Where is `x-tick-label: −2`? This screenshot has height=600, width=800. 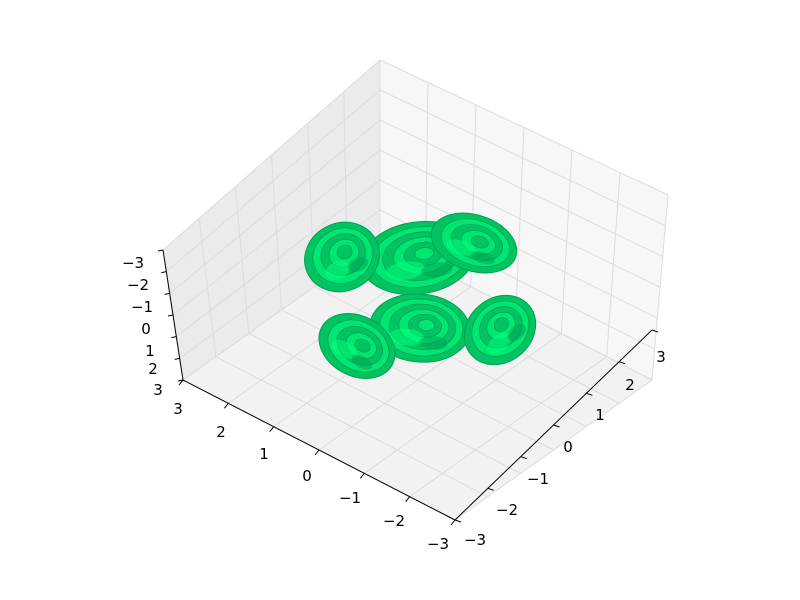 x-tick-label: −2 is located at coordinates (394, 521).